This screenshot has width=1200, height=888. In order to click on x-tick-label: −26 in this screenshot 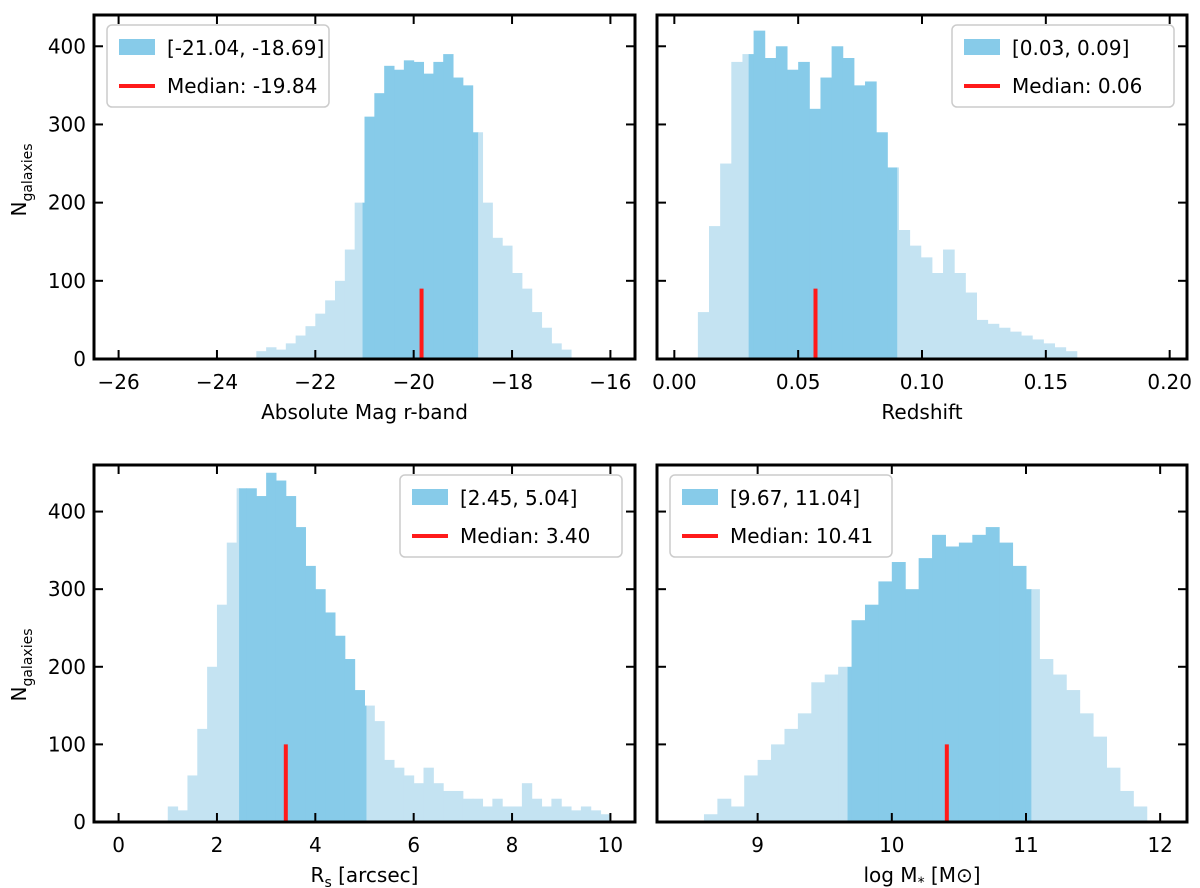, I will do `click(118, 382)`.